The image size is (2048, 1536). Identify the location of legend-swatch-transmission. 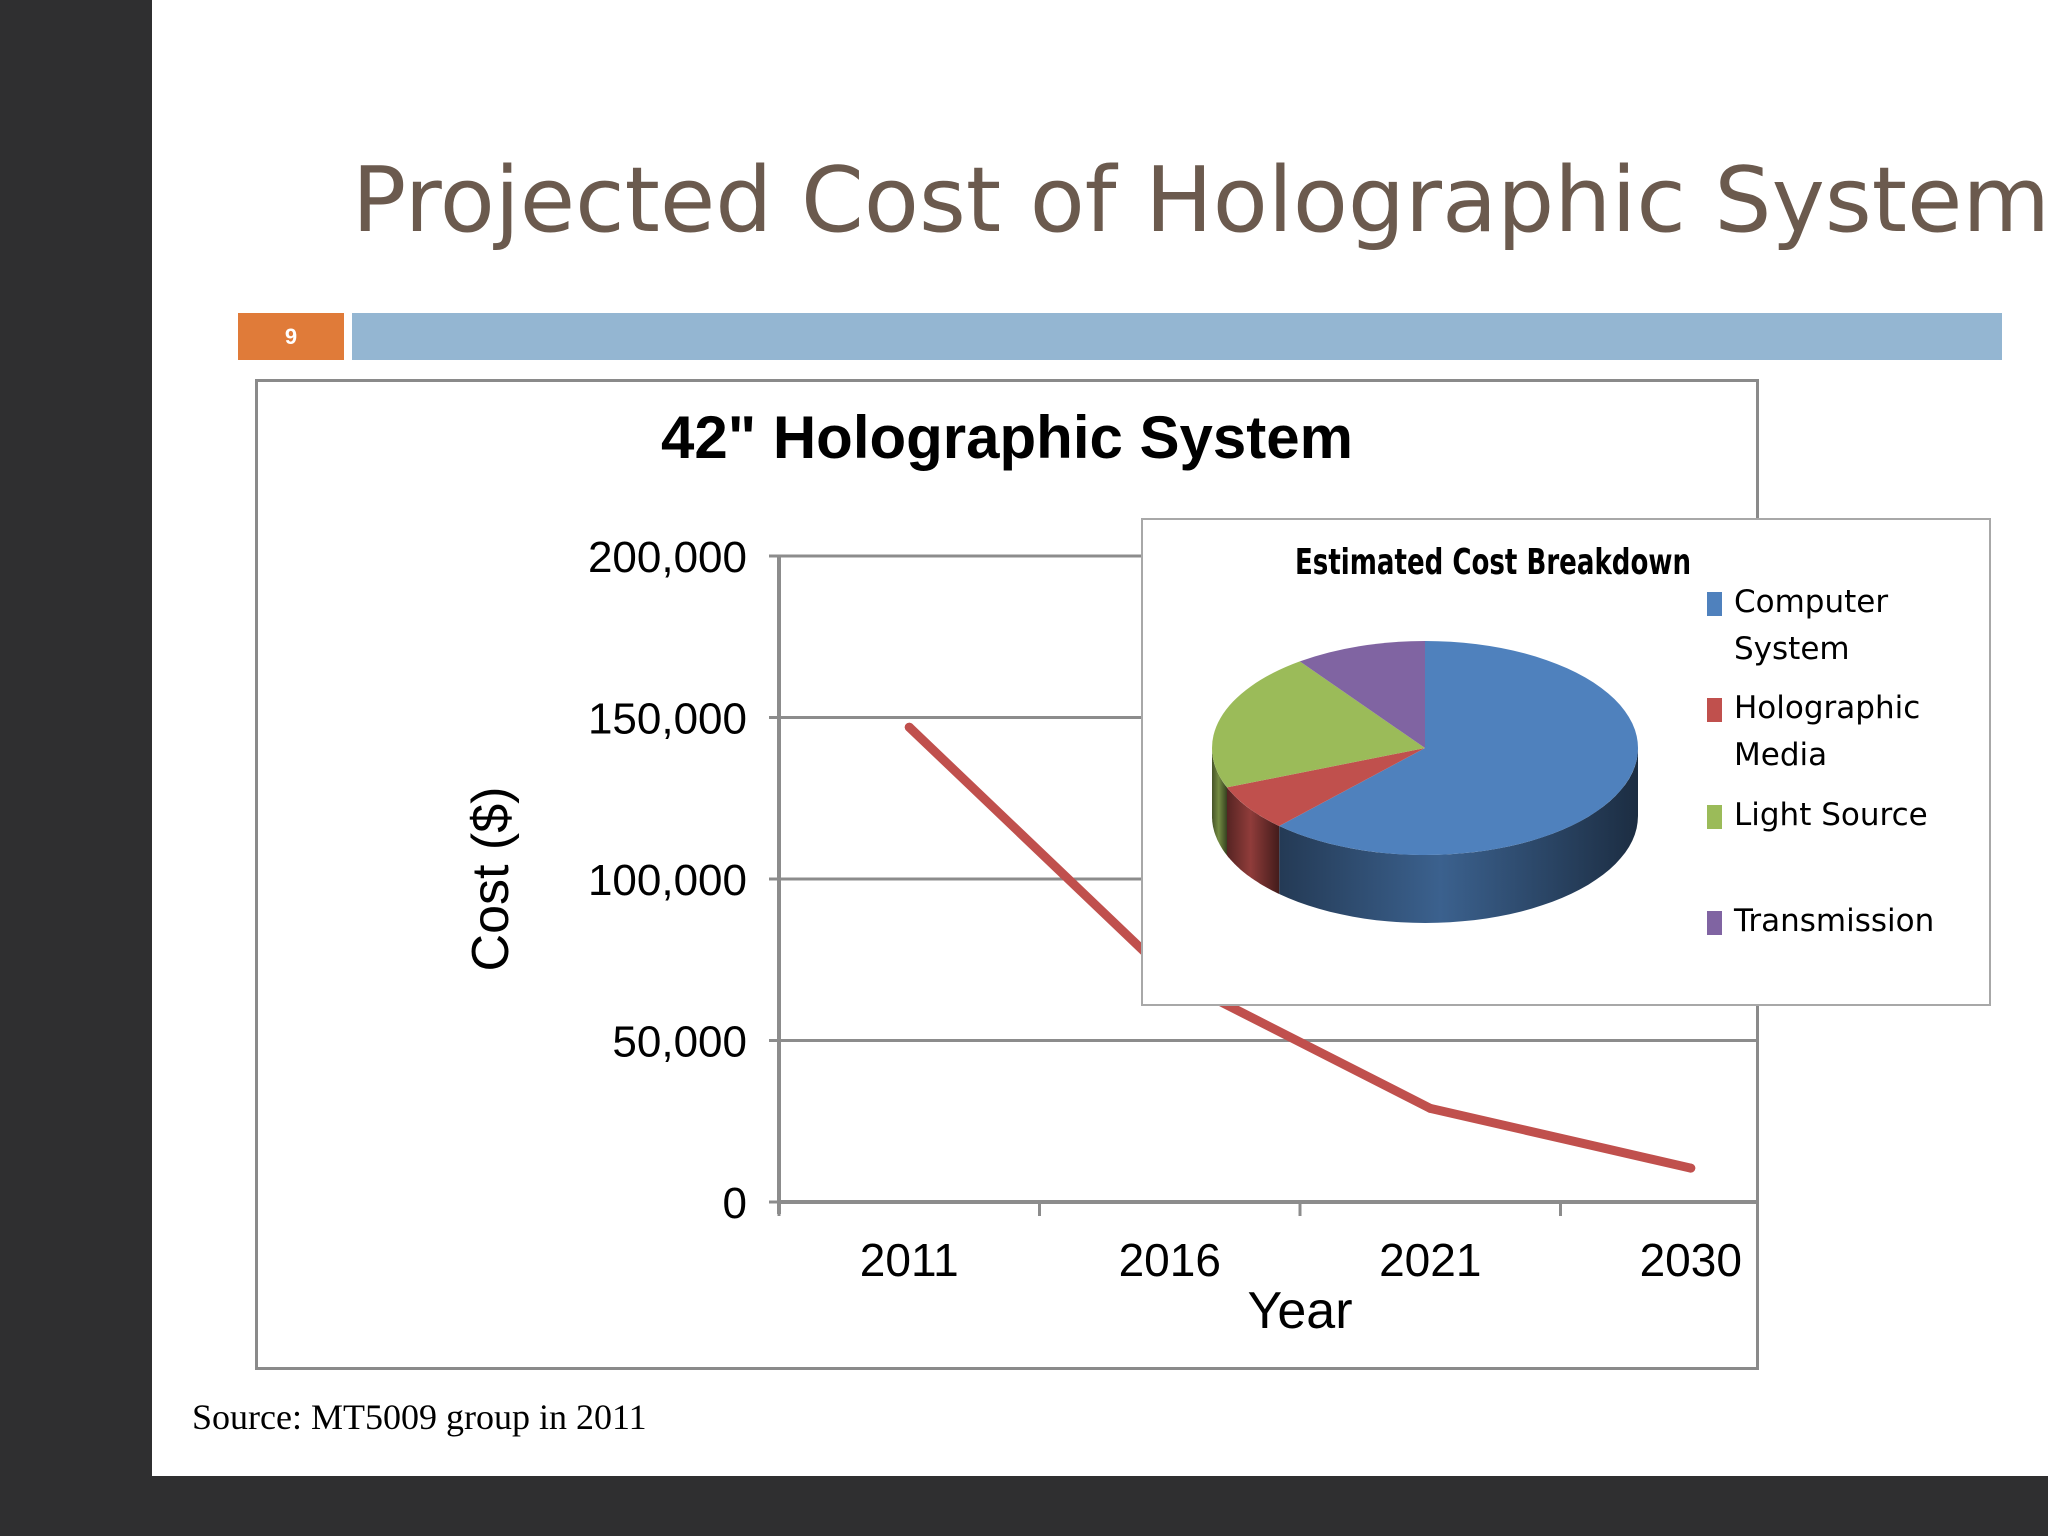
(1714, 923).